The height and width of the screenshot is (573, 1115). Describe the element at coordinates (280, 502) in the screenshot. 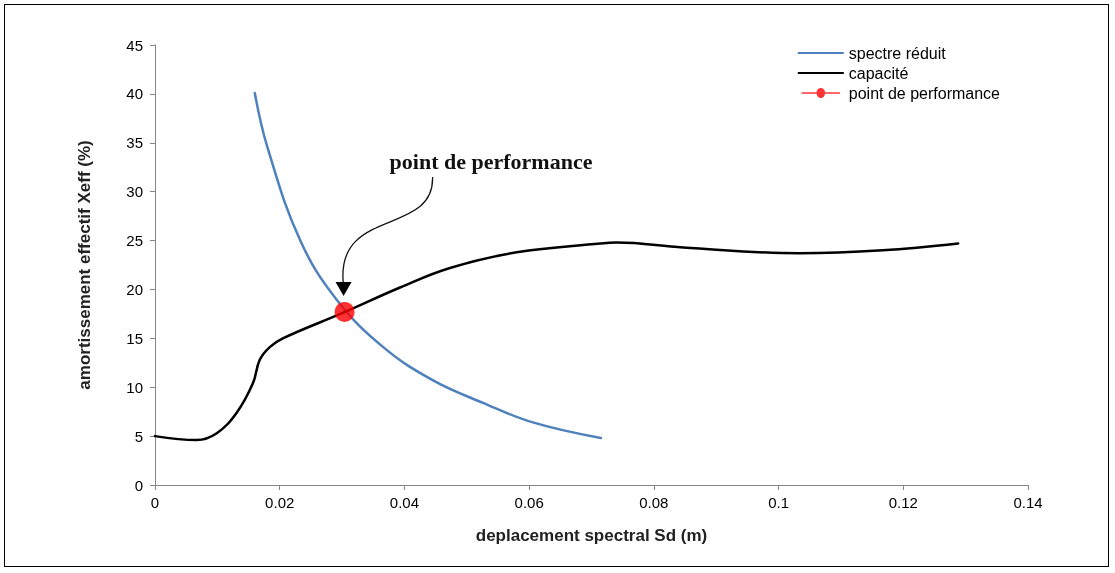

I see `x-tick-label: 0.02` at that location.